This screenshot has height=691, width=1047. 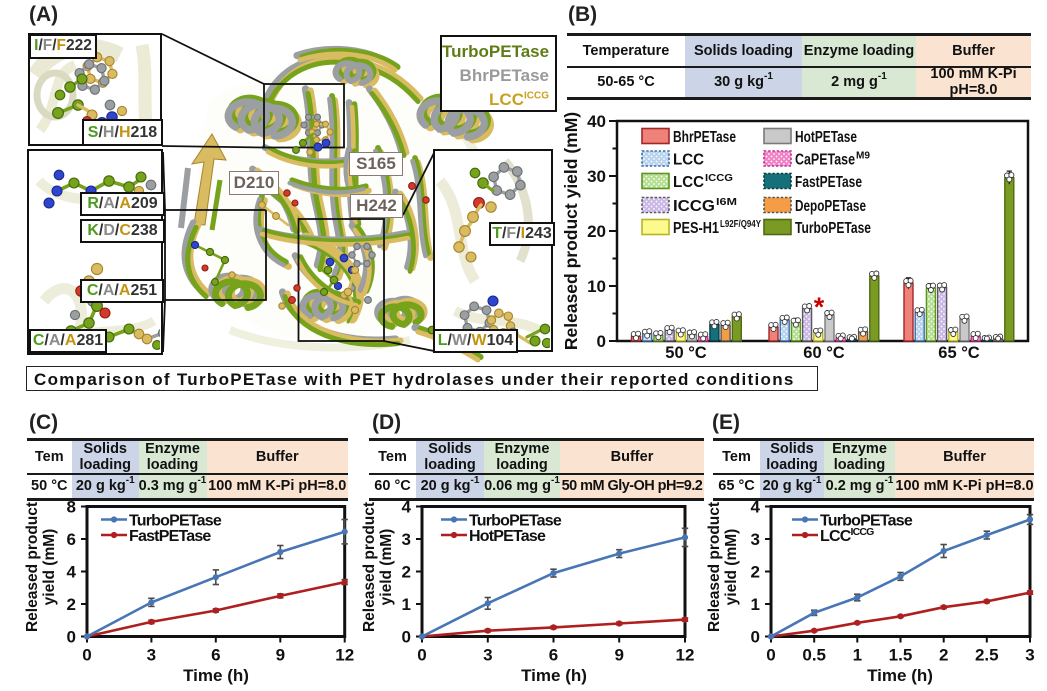 What do you see at coordinates (71, 507) in the screenshot?
I see `svg-text: 8` at bounding box center [71, 507].